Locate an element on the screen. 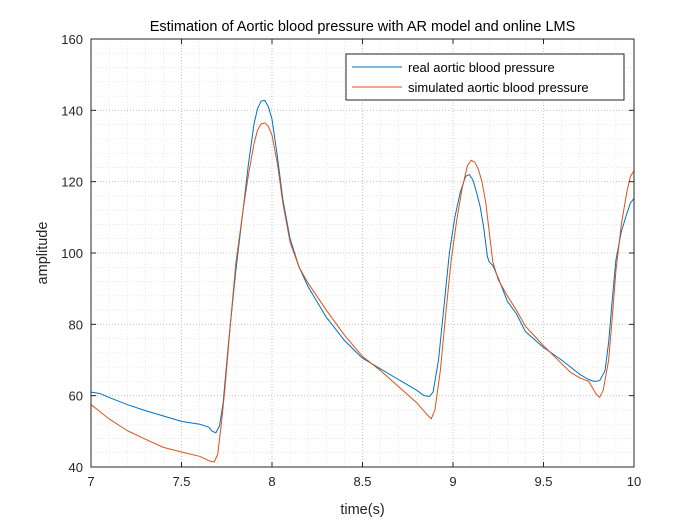 The height and width of the screenshot is (530, 700). legend-label-real: real aortic blood pressure is located at coordinates (481, 67).